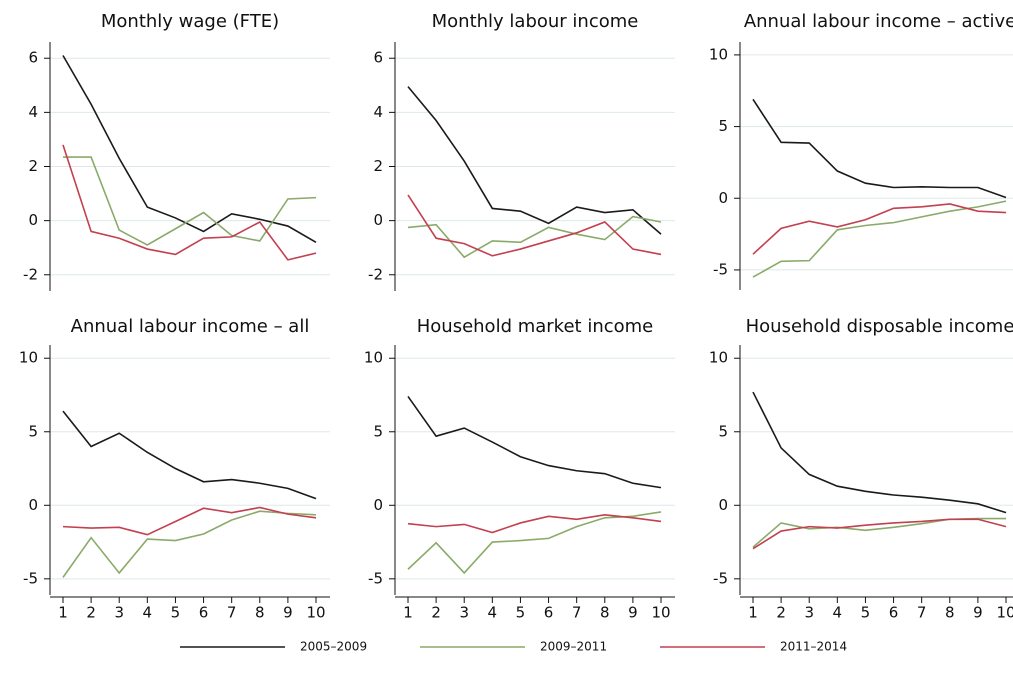 The height and width of the screenshot is (684, 1013). I want to click on panel-title: Annual labour income – all, so click(190, 326).